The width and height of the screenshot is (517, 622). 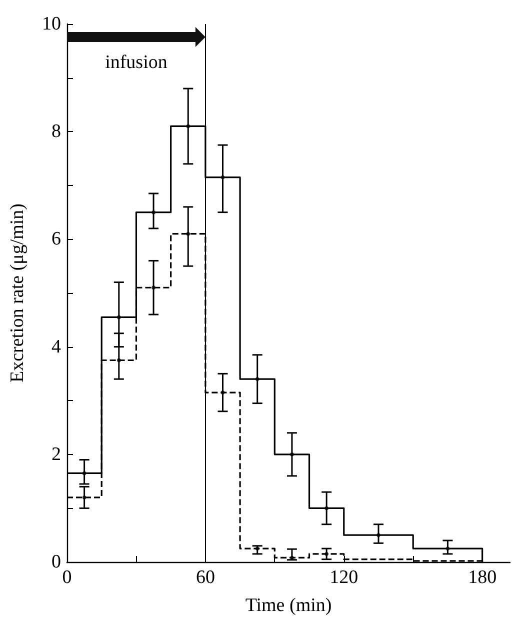 What do you see at coordinates (56, 131) in the screenshot?
I see `y-tick-label: 8` at bounding box center [56, 131].